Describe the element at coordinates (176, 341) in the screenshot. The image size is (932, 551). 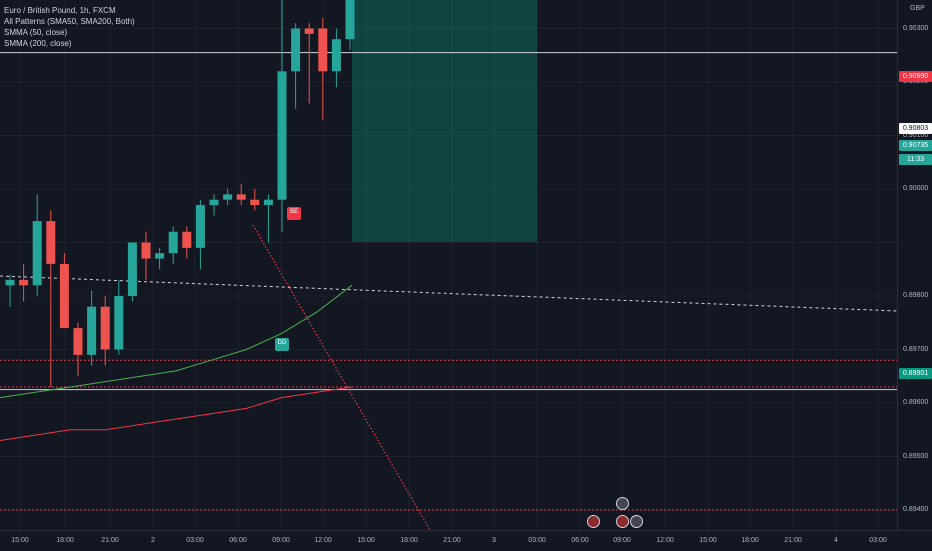
I see `smma50-line` at that location.